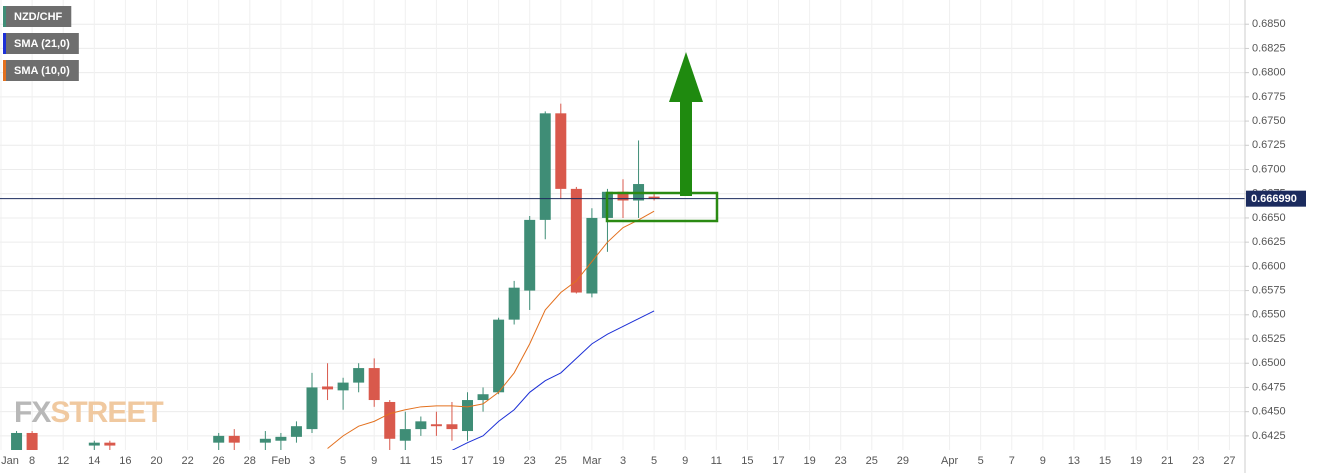  I want to click on annotation, so click(662, 137).